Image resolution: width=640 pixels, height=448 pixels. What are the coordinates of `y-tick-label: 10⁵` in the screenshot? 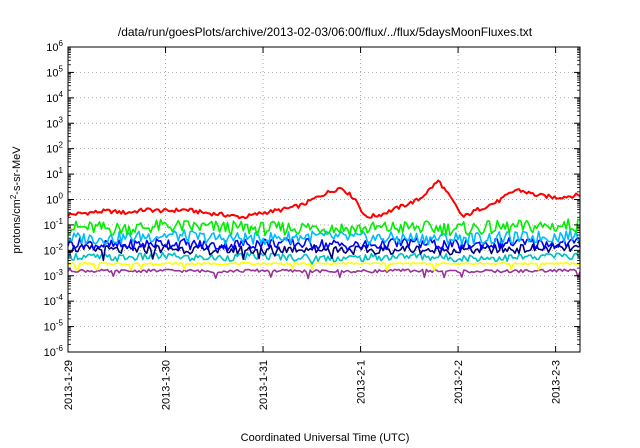 It's located at (54, 71).